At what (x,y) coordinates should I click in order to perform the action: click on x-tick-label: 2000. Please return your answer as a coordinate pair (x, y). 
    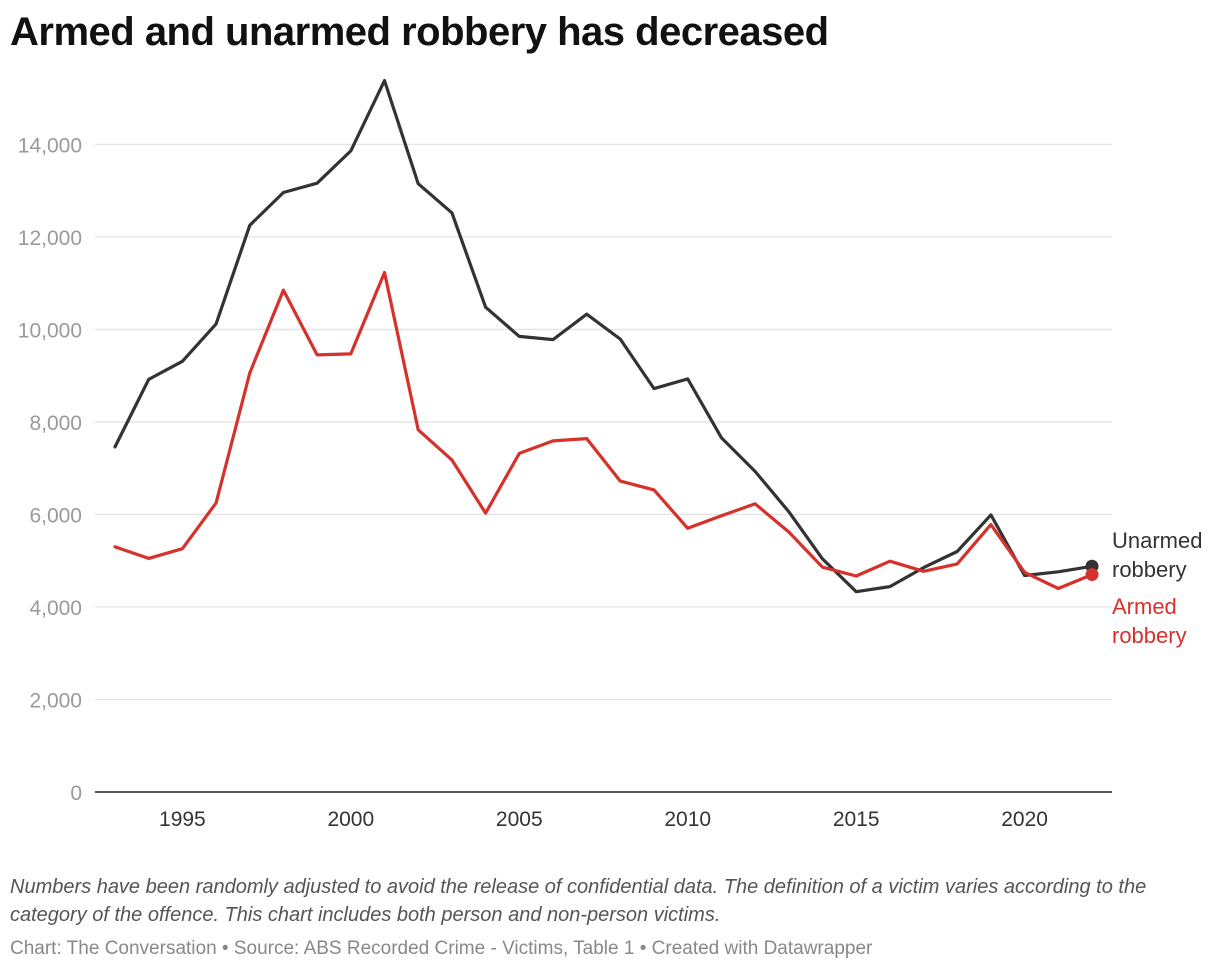
    Looking at the image, I should click on (350, 819).